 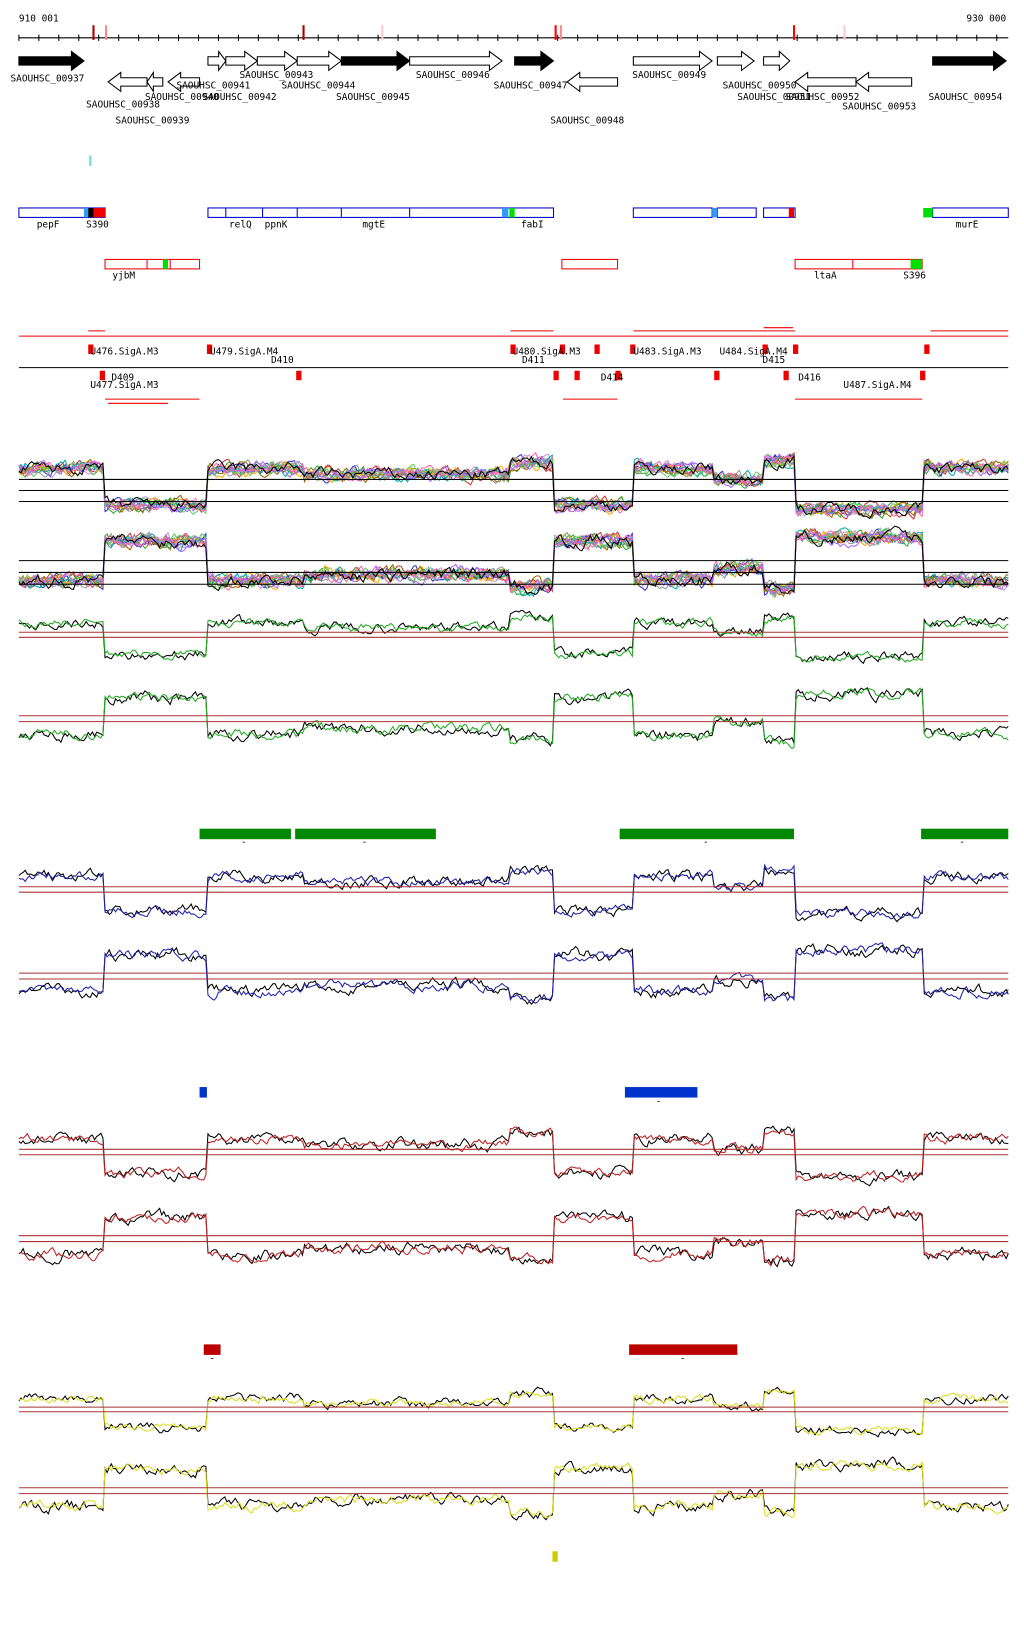 I want to click on label: U480.SigA.M3, so click(x=547, y=351).